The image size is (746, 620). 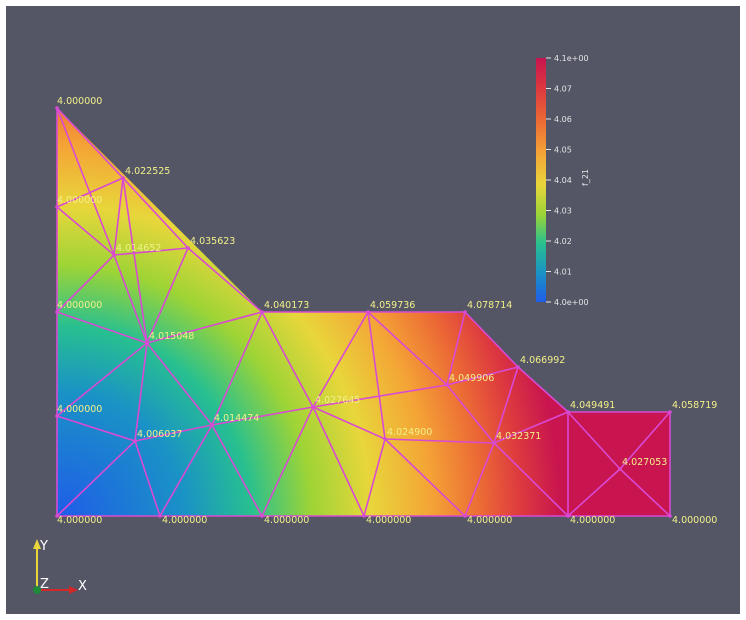 I want to click on node-value-label: 4.066992, so click(x=542, y=360).